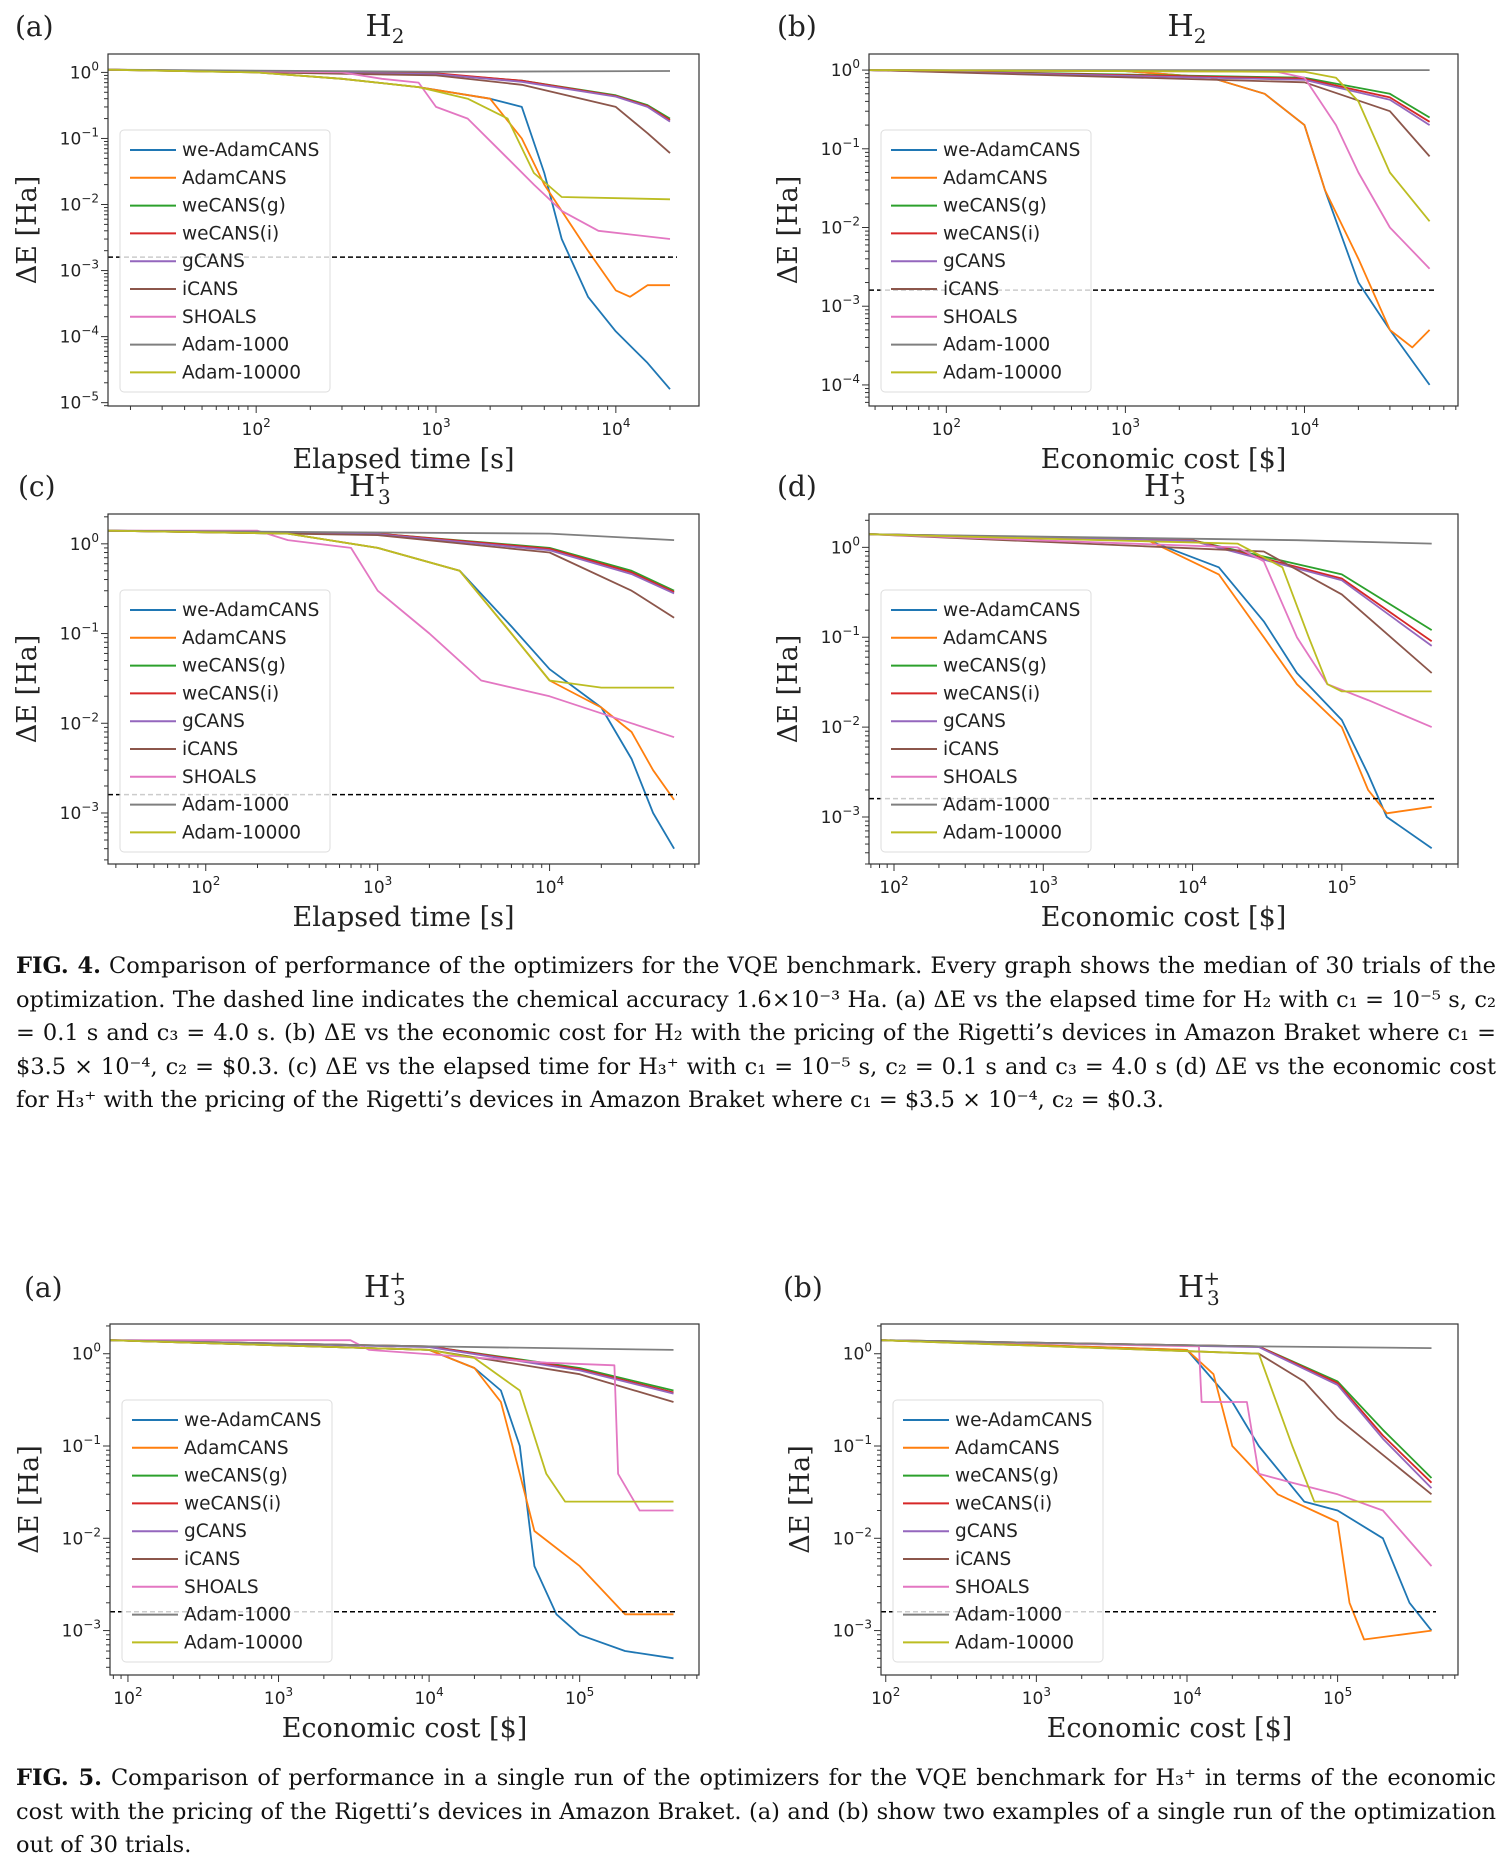  I want to click on x-tick-label: 10⁵, so click(1341, 886).